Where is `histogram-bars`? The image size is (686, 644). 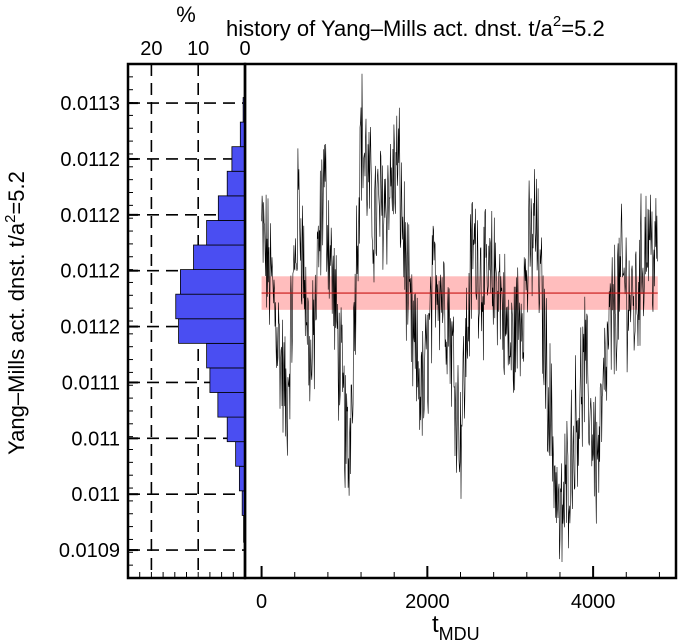
histogram-bars is located at coordinates (210, 320).